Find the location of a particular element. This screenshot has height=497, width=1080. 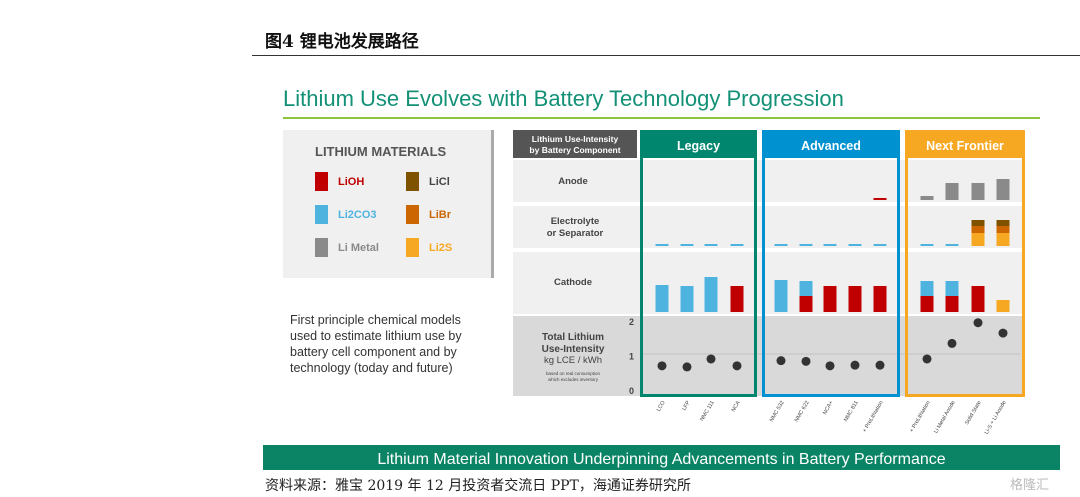

group-header-label: Advanced is located at coordinates (831, 146).